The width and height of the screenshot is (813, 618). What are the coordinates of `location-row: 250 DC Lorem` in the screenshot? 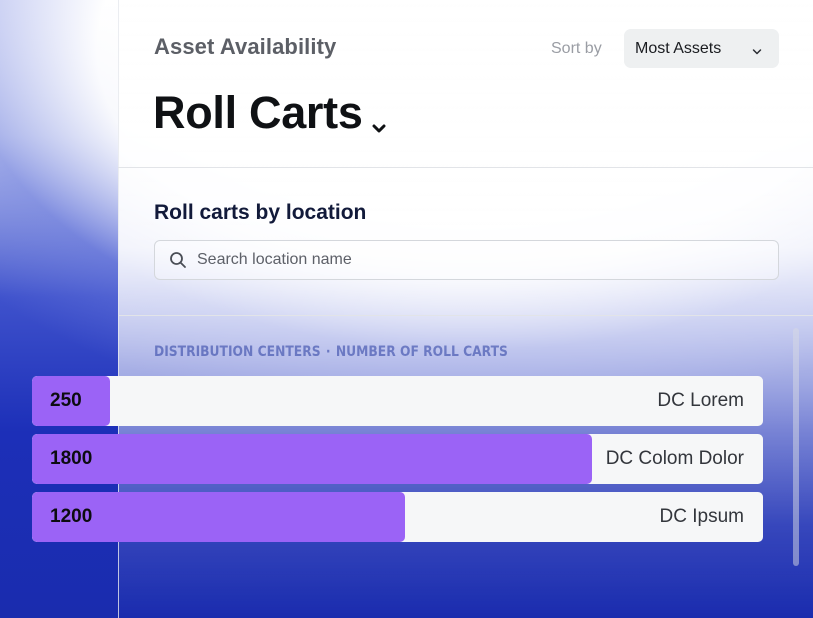 It's located at (397, 401).